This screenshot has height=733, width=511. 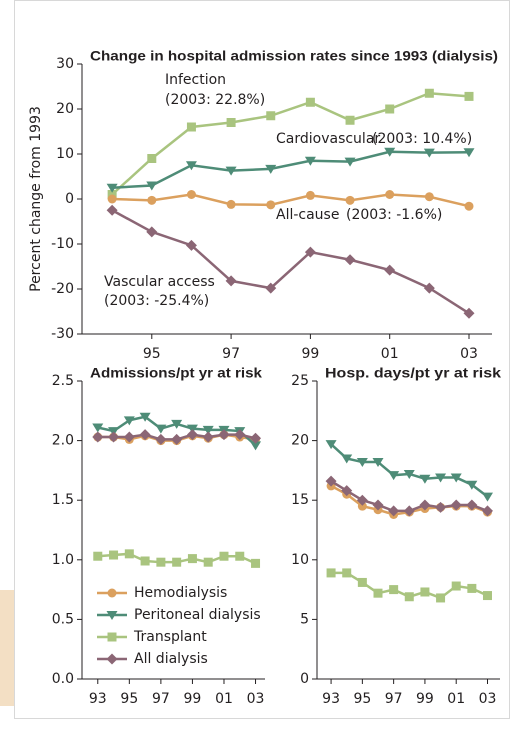 What do you see at coordinates (63, 619) in the screenshot?
I see `y-tick-label: 0.5` at bounding box center [63, 619].